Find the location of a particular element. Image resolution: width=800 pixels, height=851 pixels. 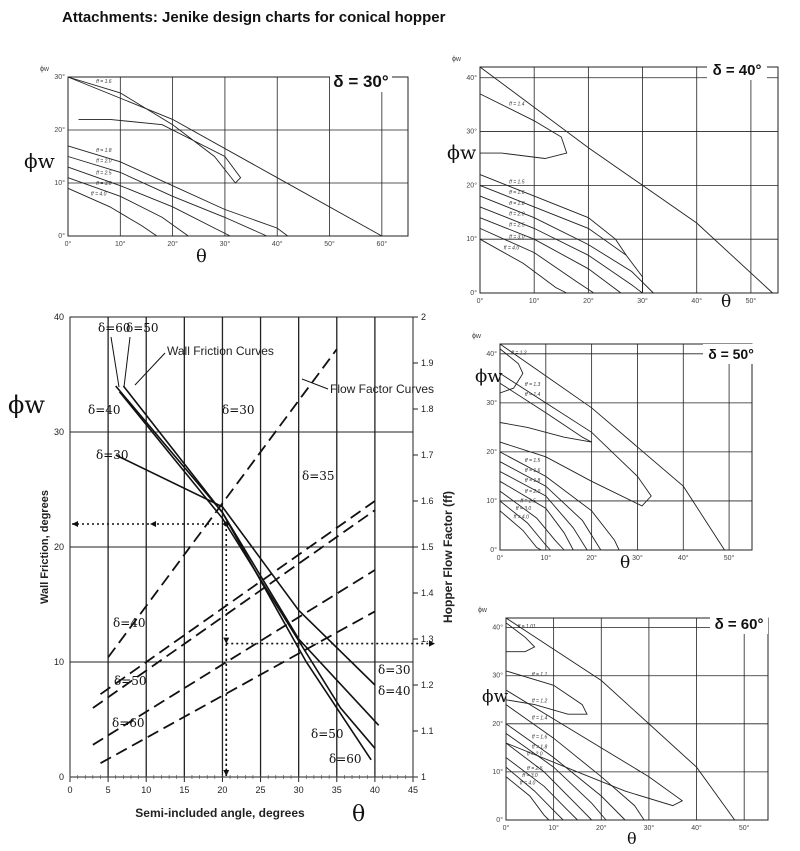

x-tick-label: 0 is located at coordinates (69, 790).